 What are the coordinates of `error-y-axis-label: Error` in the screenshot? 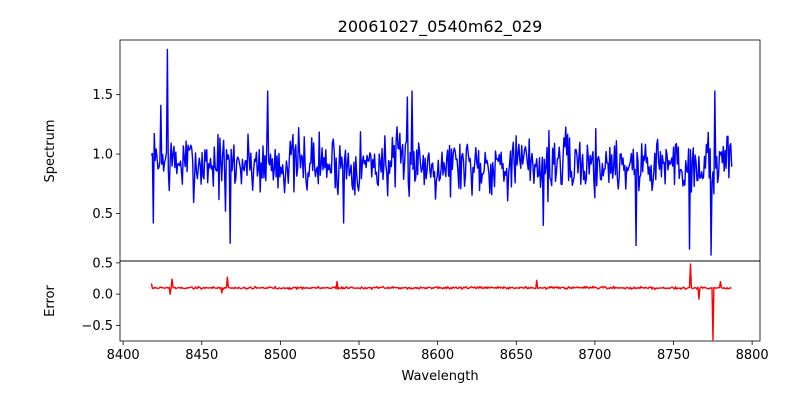 It's located at (50, 301).